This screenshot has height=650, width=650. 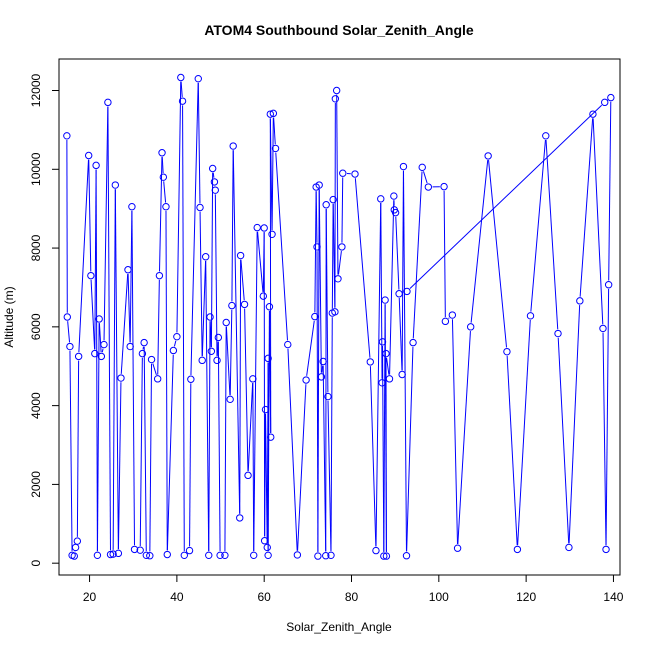 I want to click on x-tick-label: 20, so click(x=90, y=597).